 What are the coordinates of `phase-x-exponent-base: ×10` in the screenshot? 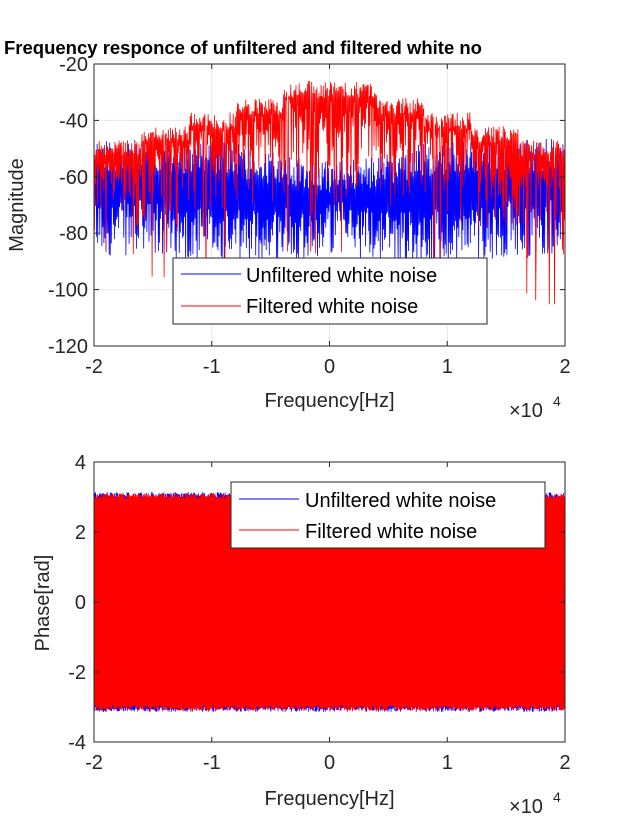 It's located at (526, 807).